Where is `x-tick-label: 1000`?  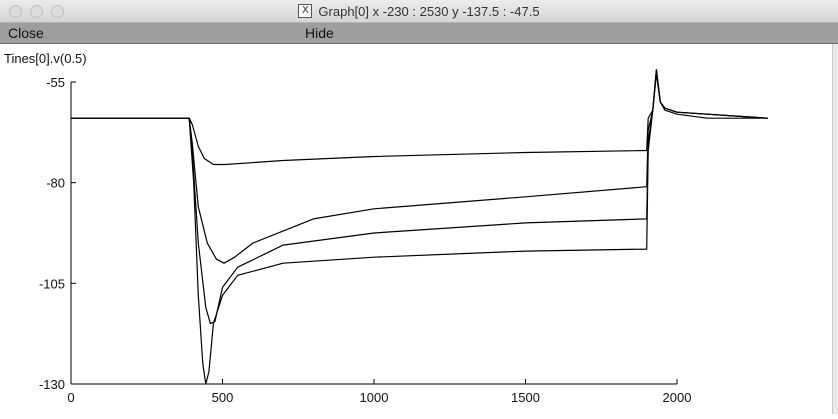
x-tick-label: 1000 is located at coordinates (374, 397).